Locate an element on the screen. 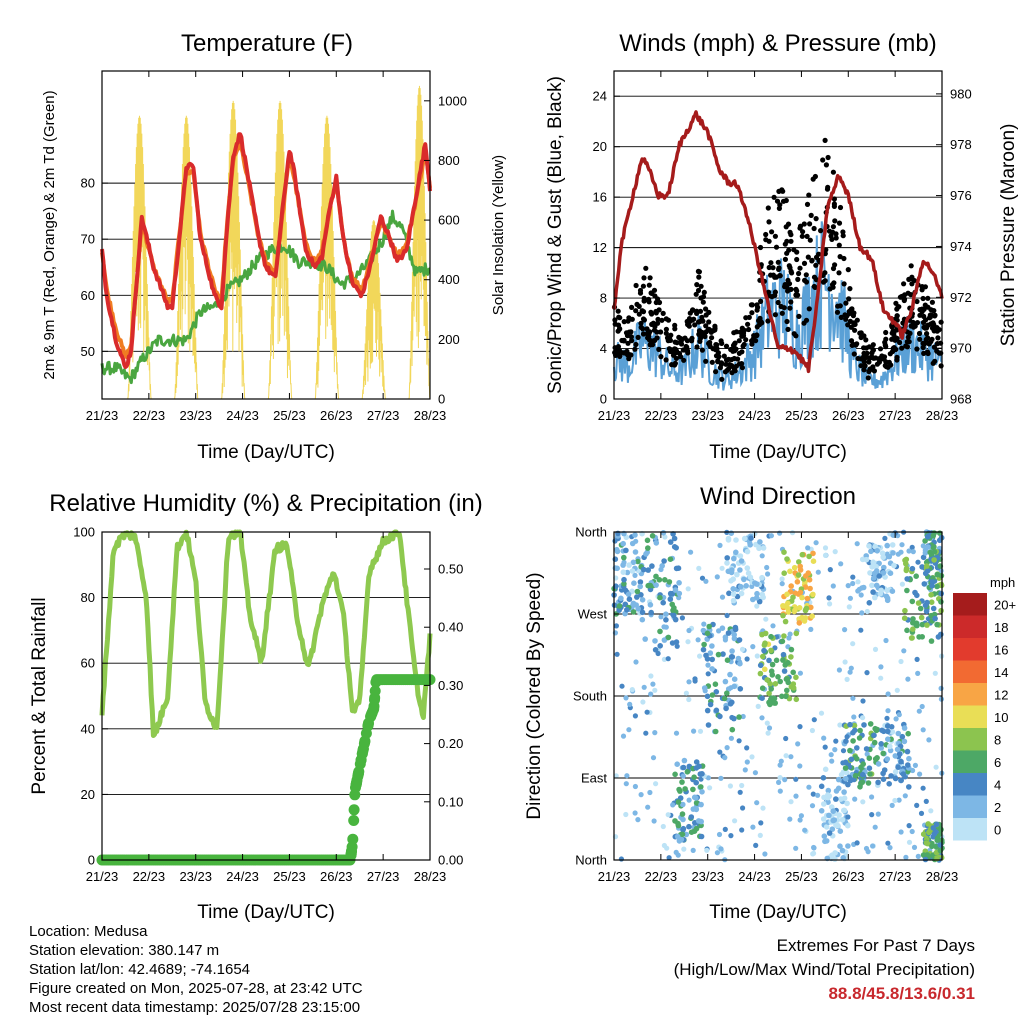 The width and height of the screenshot is (1024, 1024). y-tick-label: 16 is located at coordinates (600, 197).